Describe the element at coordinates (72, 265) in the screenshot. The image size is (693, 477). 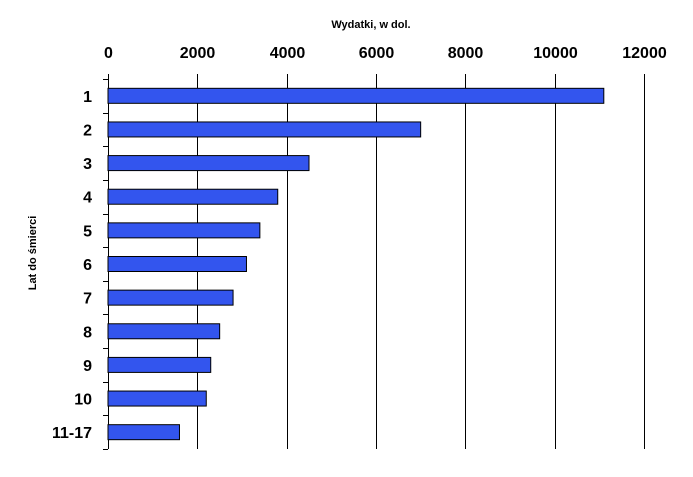
I see `y-tick-labels: 1 2 3 4 5 6 7 8 9 10 11-17` at that location.